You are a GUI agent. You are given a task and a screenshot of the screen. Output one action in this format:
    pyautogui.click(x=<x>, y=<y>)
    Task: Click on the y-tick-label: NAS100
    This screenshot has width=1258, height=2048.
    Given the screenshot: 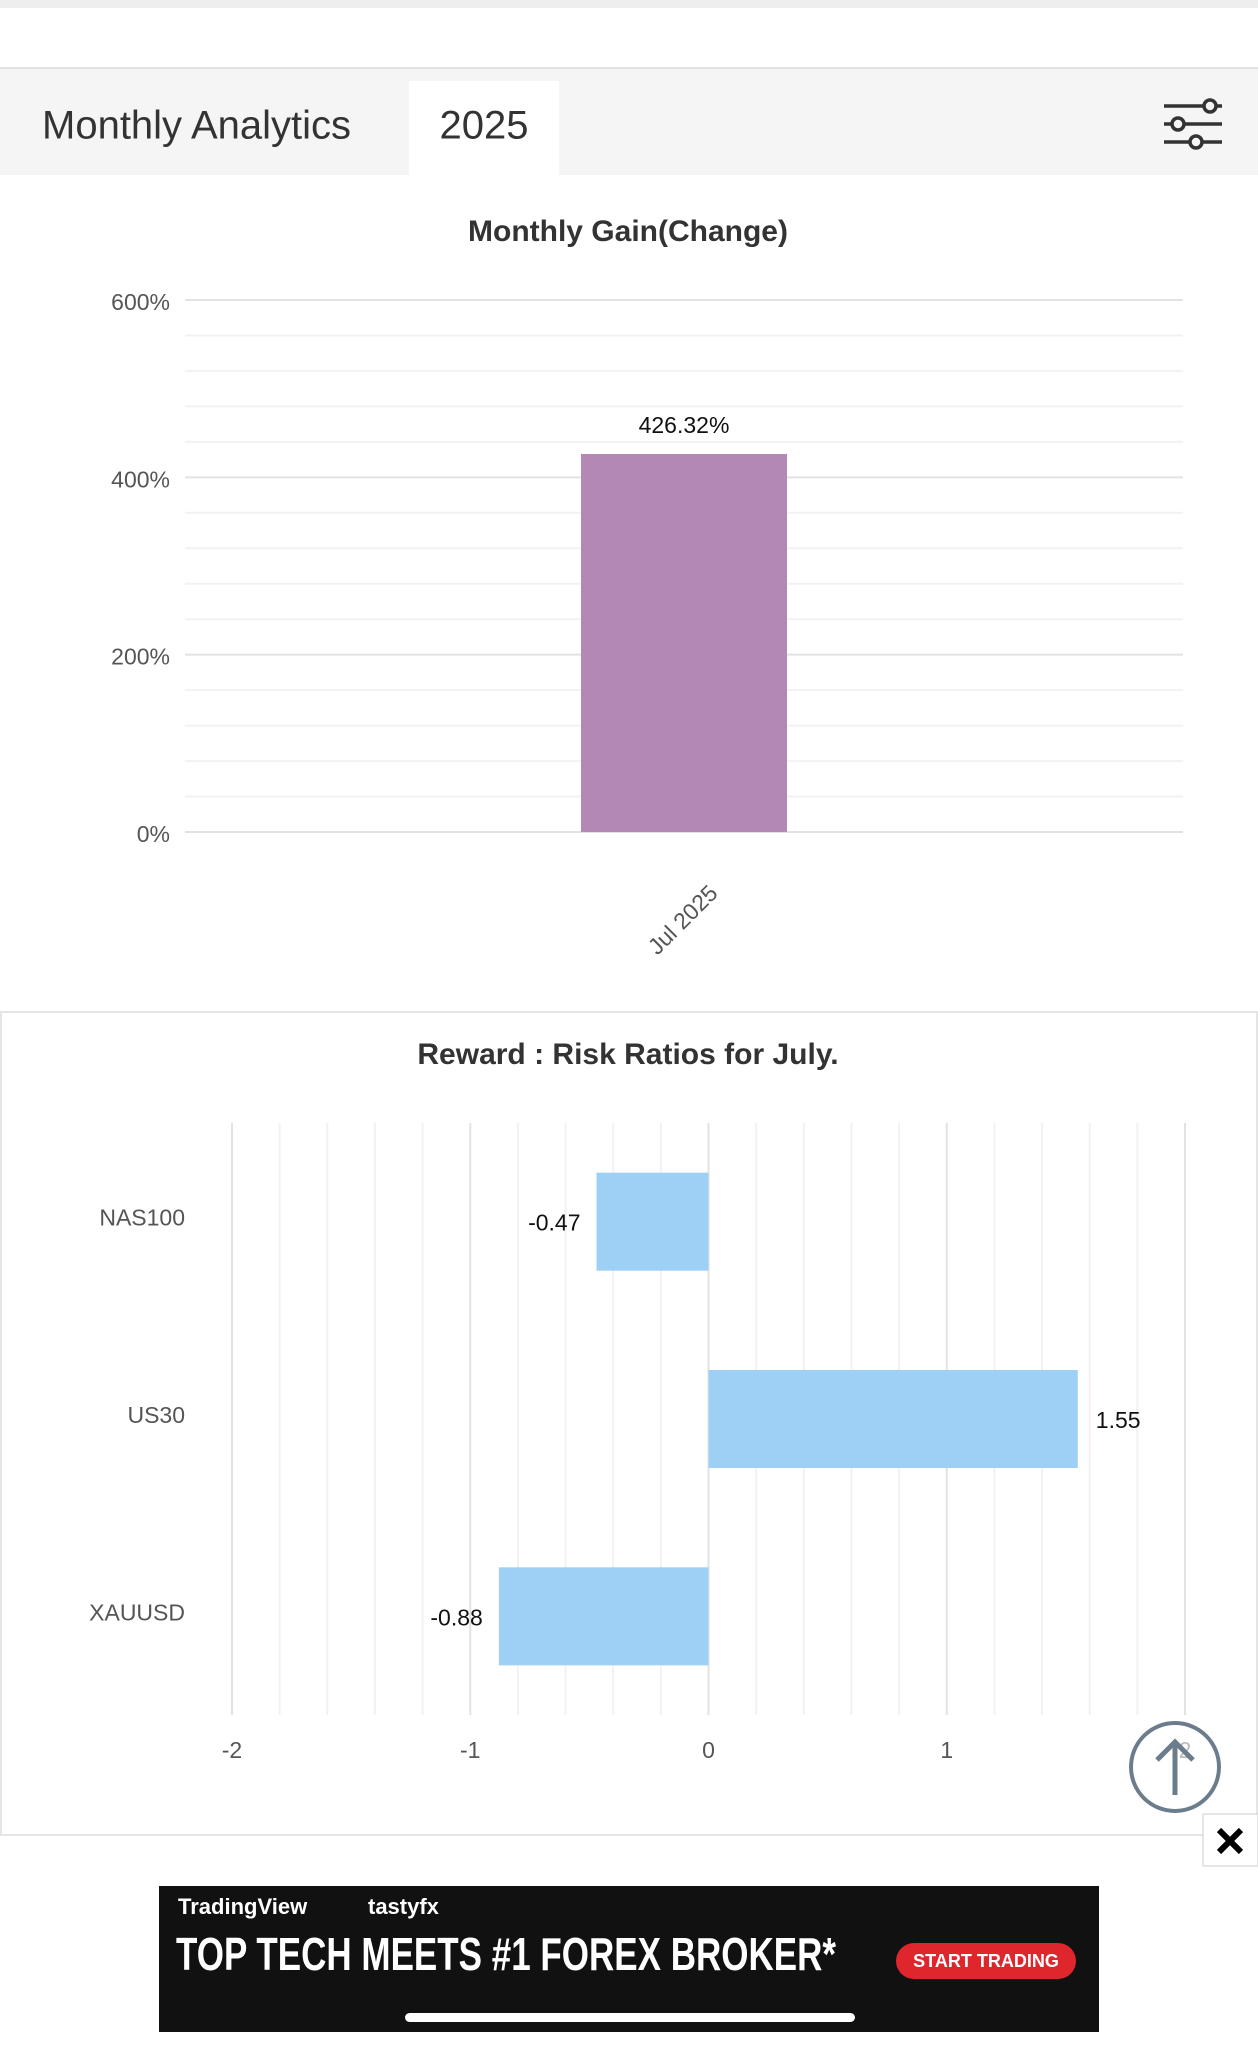 What is the action you would take?
    pyautogui.click(x=142, y=1218)
    